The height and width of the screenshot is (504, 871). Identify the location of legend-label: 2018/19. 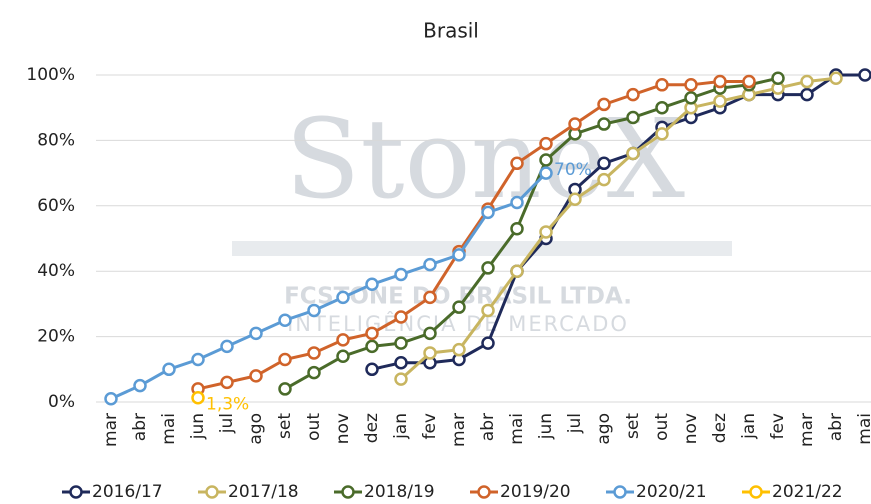
(399, 492).